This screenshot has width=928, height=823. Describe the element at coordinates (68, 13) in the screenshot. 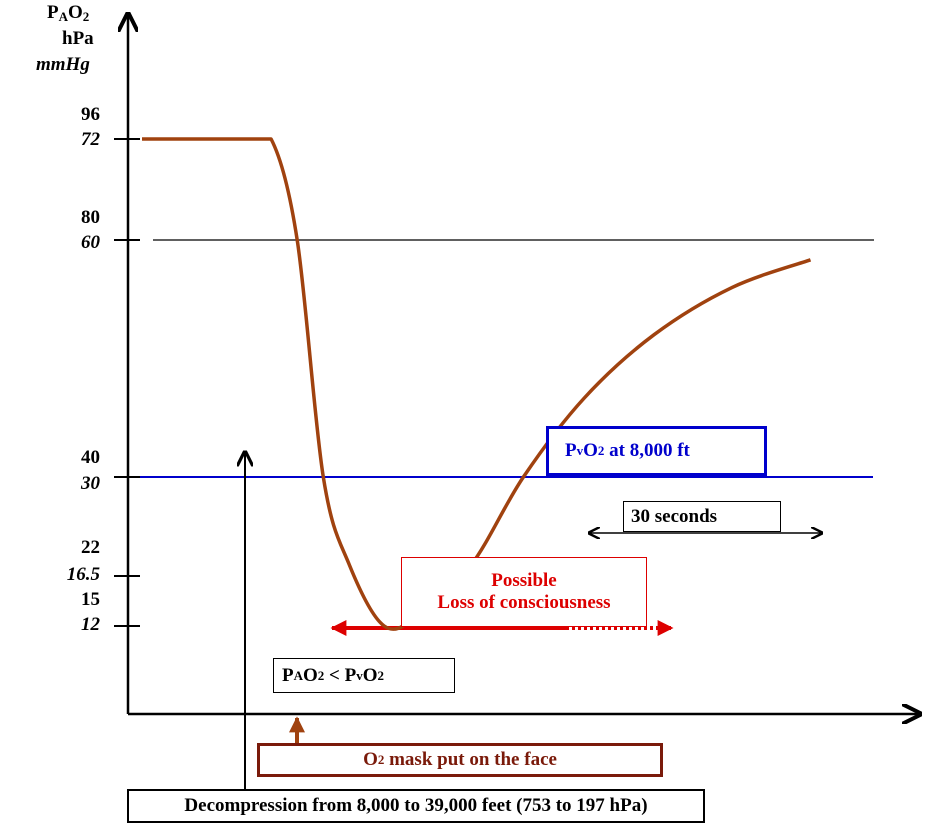

I see `y-axis-label-gas: PAO2` at that location.